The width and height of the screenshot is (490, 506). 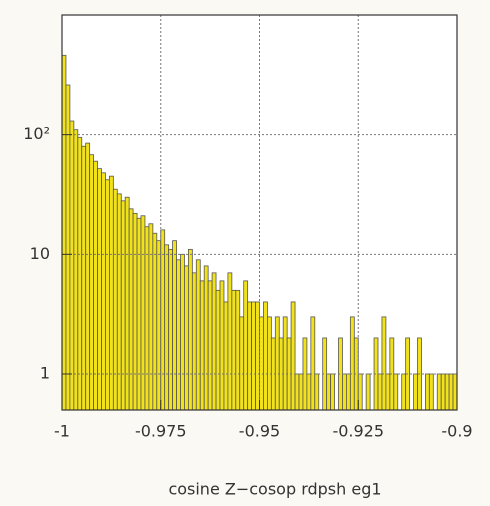 What do you see at coordinates (161, 431) in the screenshot?
I see `x-tick-label: -0.975` at bounding box center [161, 431].